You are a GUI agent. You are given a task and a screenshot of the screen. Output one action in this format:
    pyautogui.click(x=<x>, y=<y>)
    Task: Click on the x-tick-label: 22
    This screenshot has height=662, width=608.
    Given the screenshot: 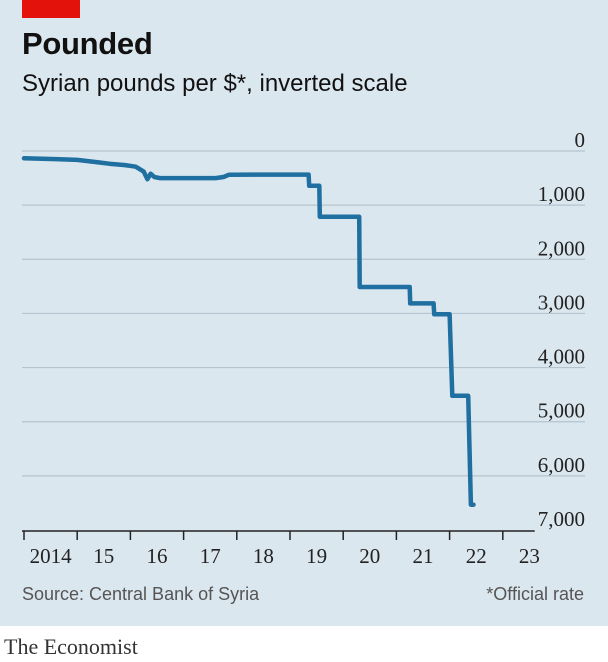 What is the action you would take?
    pyautogui.click(x=476, y=556)
    